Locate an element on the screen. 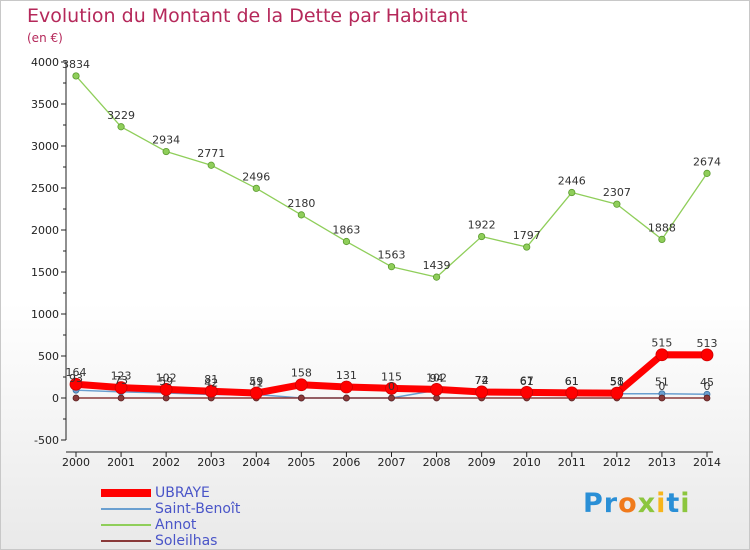  data-label-ubraye: 115 is located at coordinates (391, 376).